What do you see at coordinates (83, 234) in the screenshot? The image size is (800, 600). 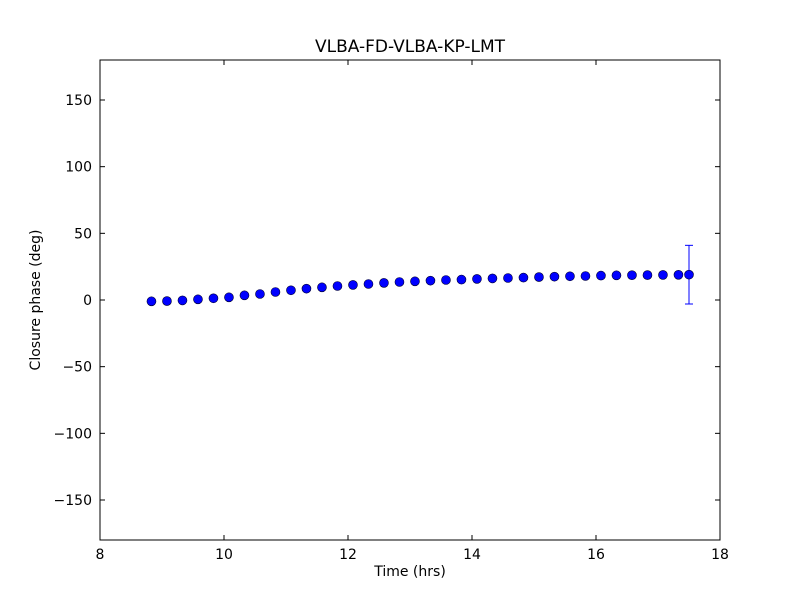 I see `y-tick-label: 50` at bounding box center [83, 234].